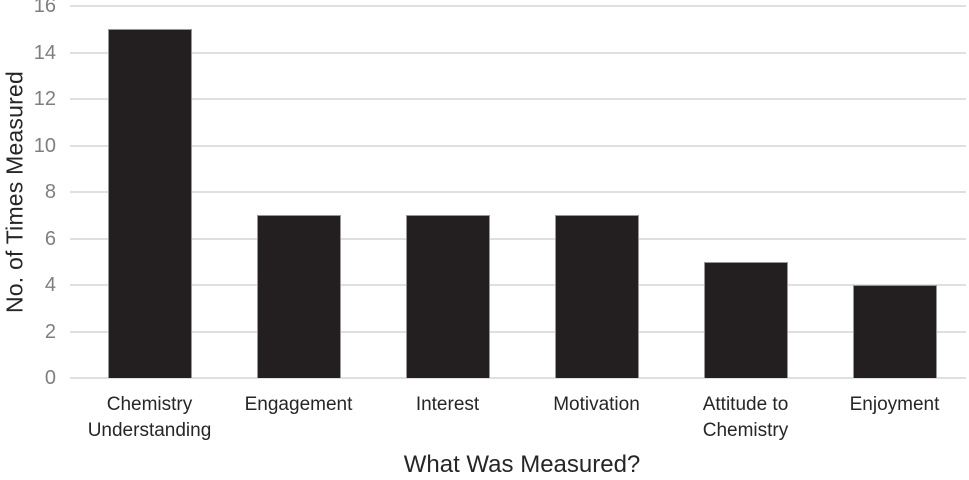 This screenshot has width=969, height=480. What do you see at coordinates (447, 404) in the screenshot?
I see `x-category-label: Interest` at bounding box center [447, 404].